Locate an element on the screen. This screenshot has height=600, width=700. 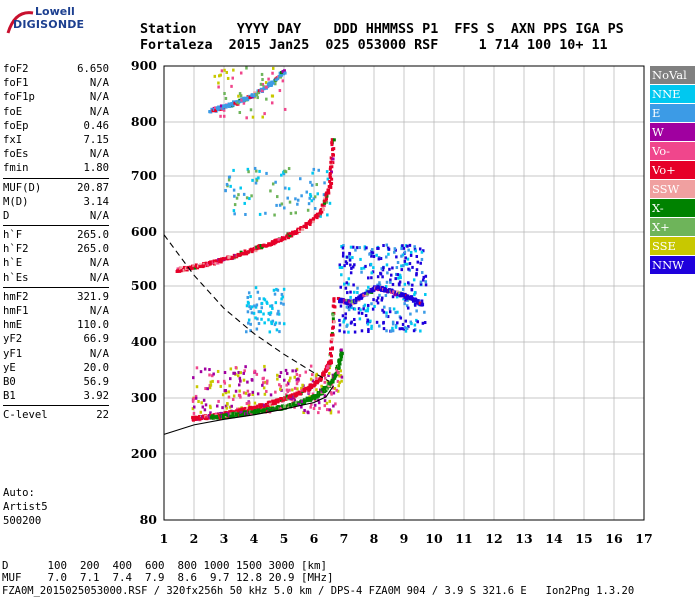
legend-item-e: E is located at coordinates (672, 113).